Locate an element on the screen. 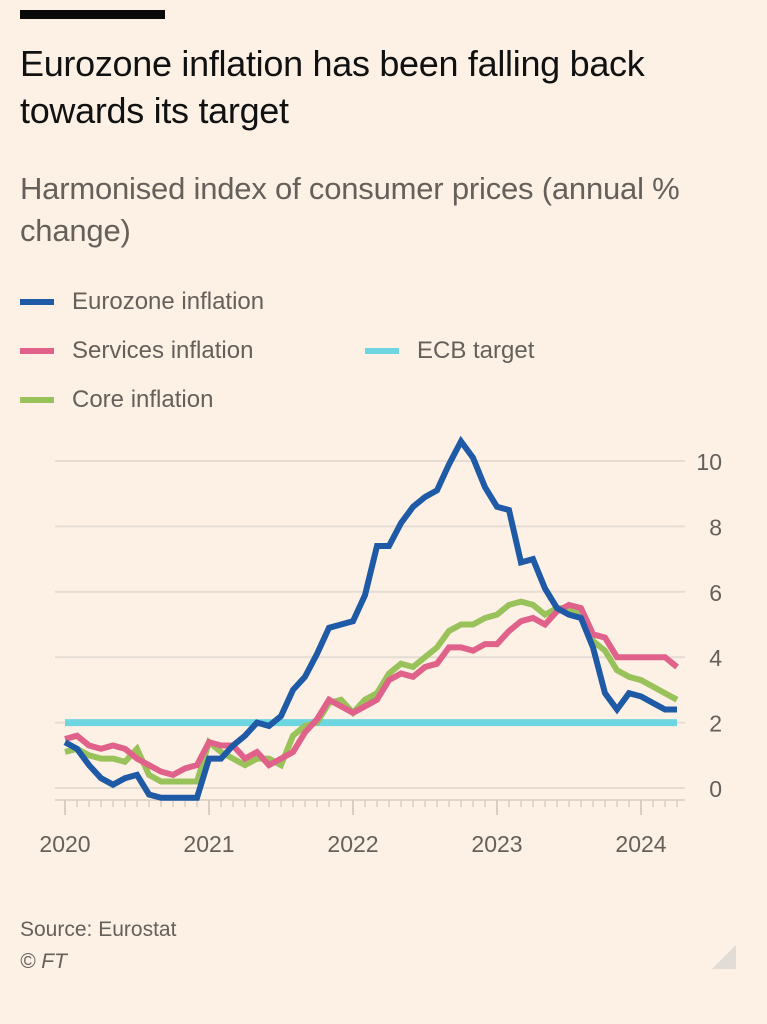 This screenshot has width=767, height=1024. legend-item-services: Services inflation is located at coordinates (136, 351).